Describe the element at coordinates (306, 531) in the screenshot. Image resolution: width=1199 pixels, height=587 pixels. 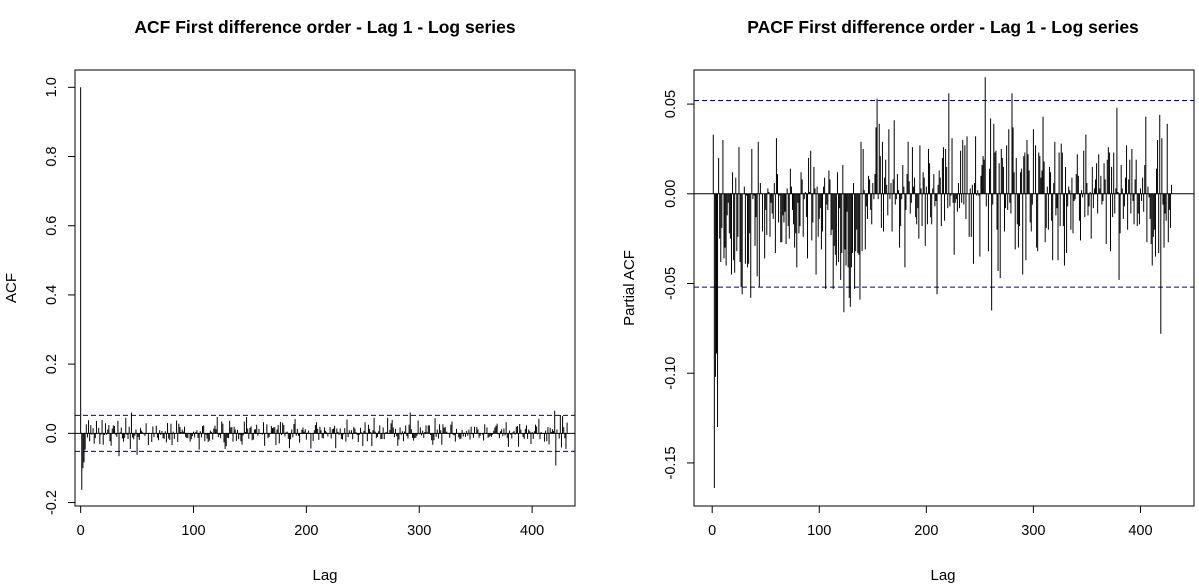
I see `acf-x-tick-label: 200` at that location.